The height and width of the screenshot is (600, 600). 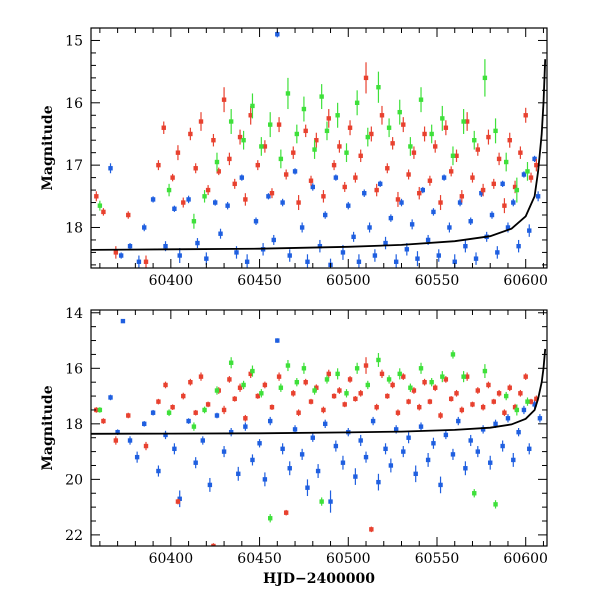 I want to click on x-tick-label: 60400, so click(x=171, y=559).